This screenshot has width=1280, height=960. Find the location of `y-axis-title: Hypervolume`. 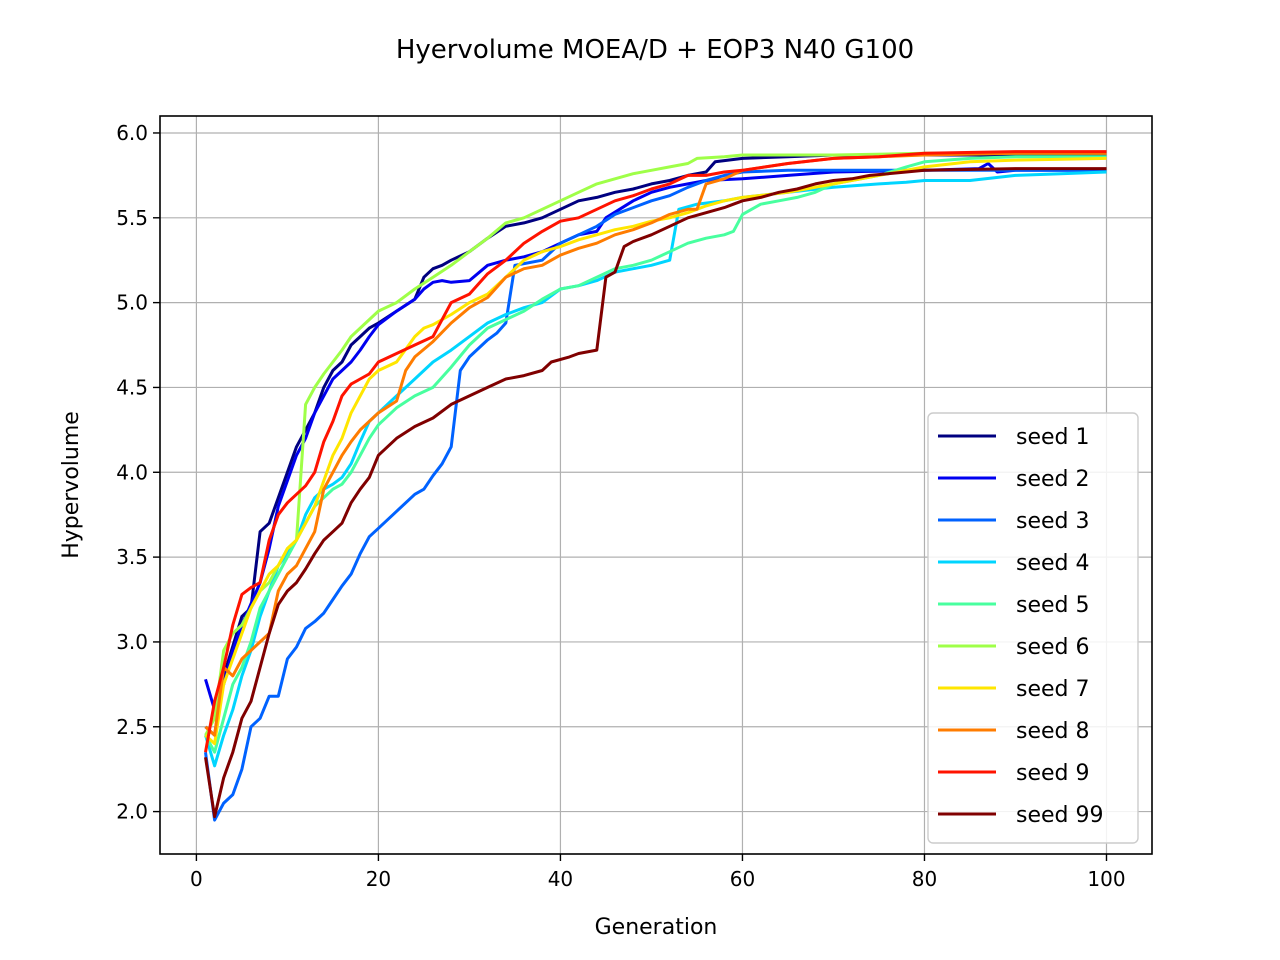

y-axis-title: Hypervolume is located at coordinates (71, 485).